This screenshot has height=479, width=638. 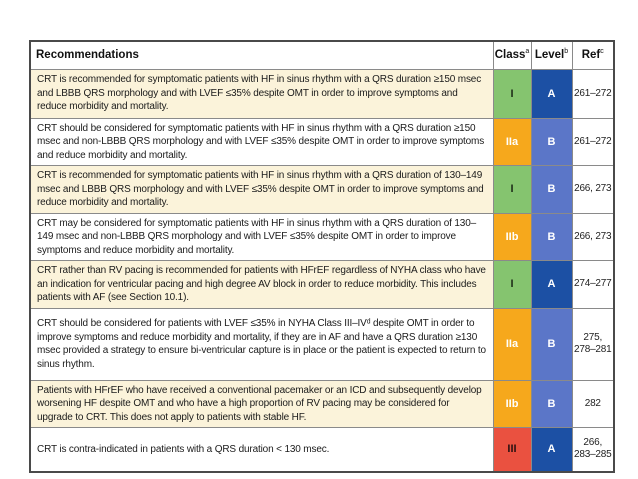 I want to click on header-ref: Refc, so click(x=593, y=55).